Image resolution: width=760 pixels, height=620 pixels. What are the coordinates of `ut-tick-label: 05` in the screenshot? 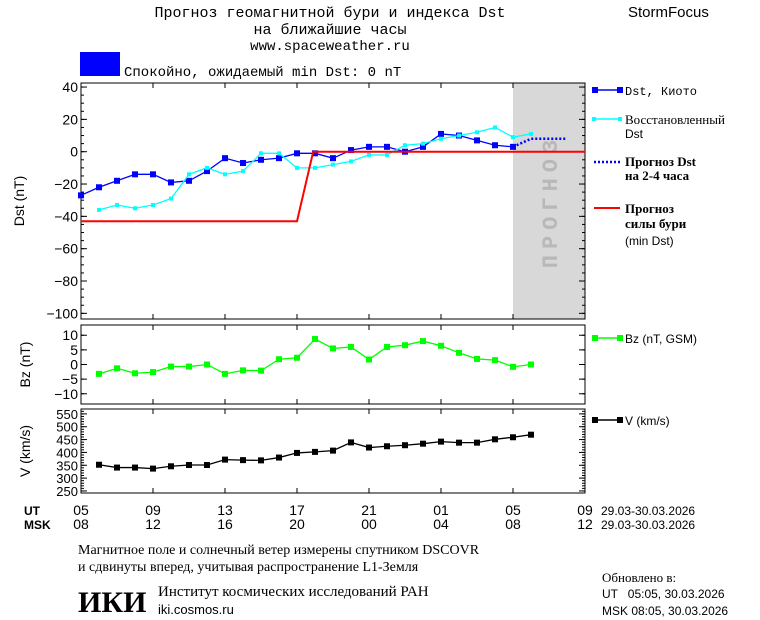 It's located at (513, 510).